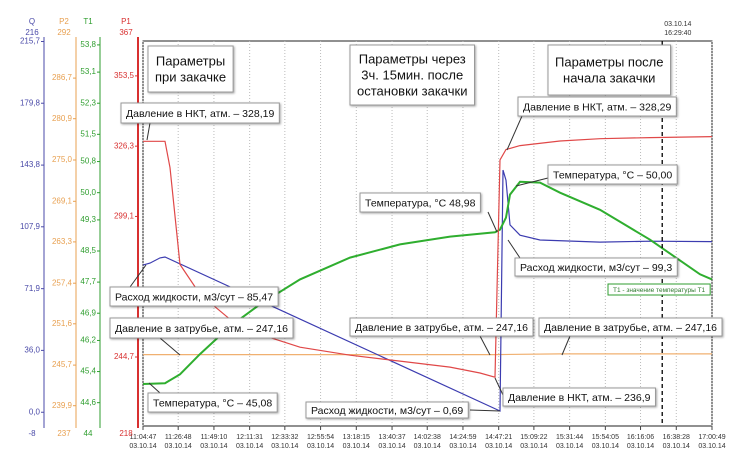  What do you see at coordinates (88, 371) in the screenshot?
I see `y-tick-label: 45,4` at bounding box center [88, 371].